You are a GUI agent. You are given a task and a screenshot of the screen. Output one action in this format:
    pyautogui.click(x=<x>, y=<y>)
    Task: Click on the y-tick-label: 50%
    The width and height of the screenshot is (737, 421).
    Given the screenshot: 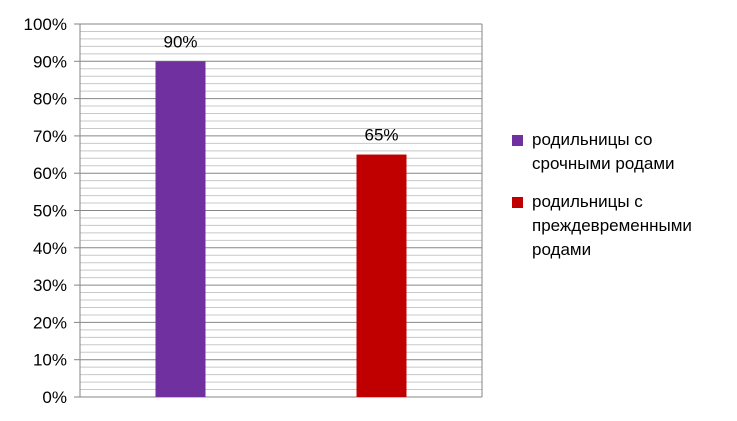 What is the action you would take?
    pyautogui.click(x=50, y=211)
    